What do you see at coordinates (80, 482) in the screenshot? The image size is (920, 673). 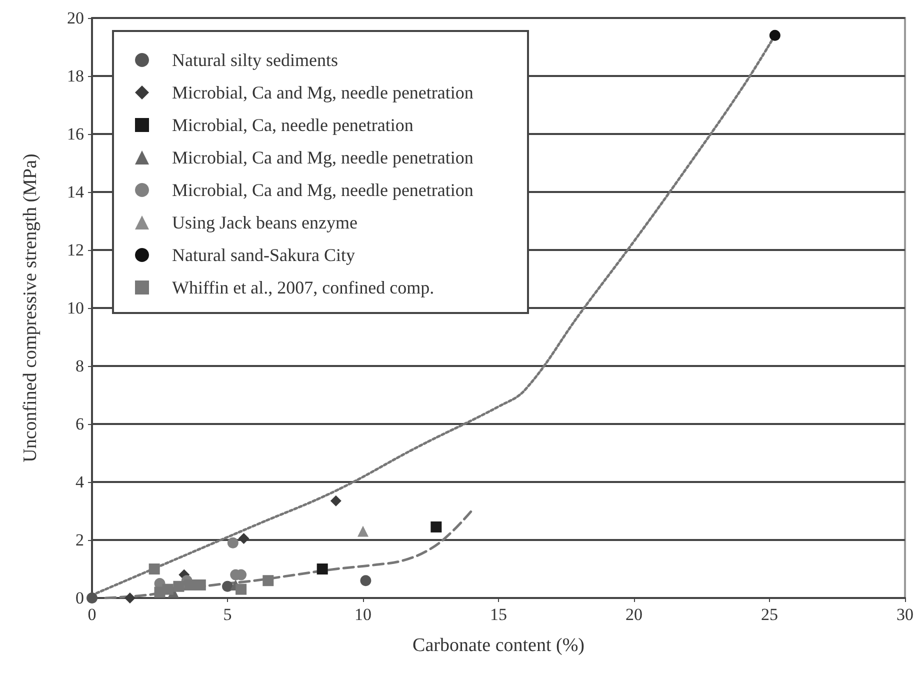 I see `y-tick-label: 4` at bounding box center [80, 482].